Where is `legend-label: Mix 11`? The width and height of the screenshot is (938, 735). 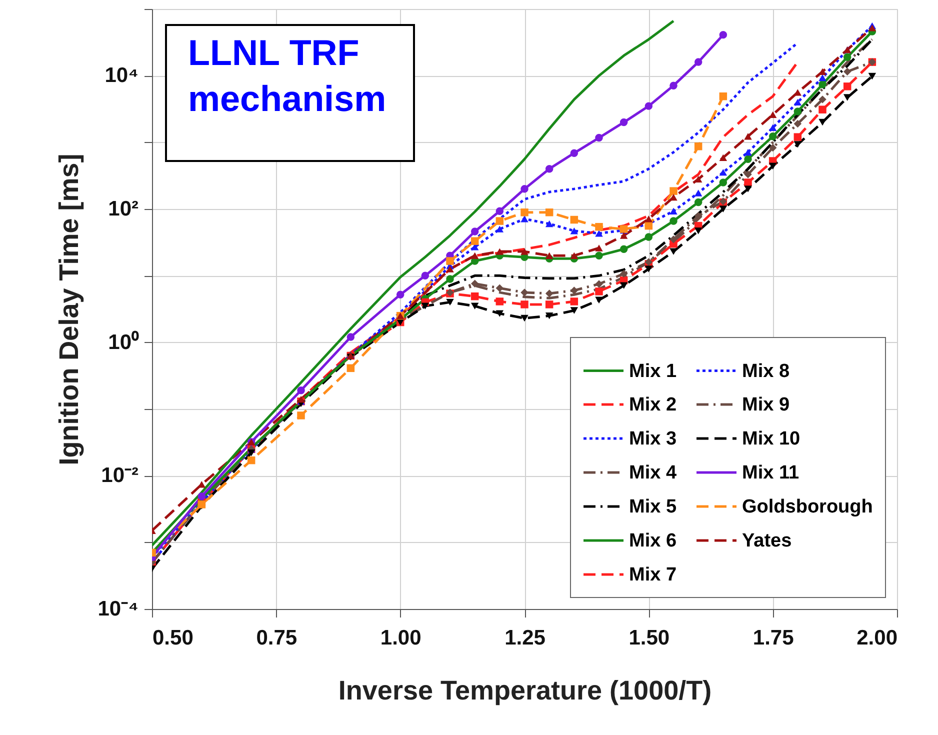 legend-label: Mix 11 is located at coordinates (771, 473).